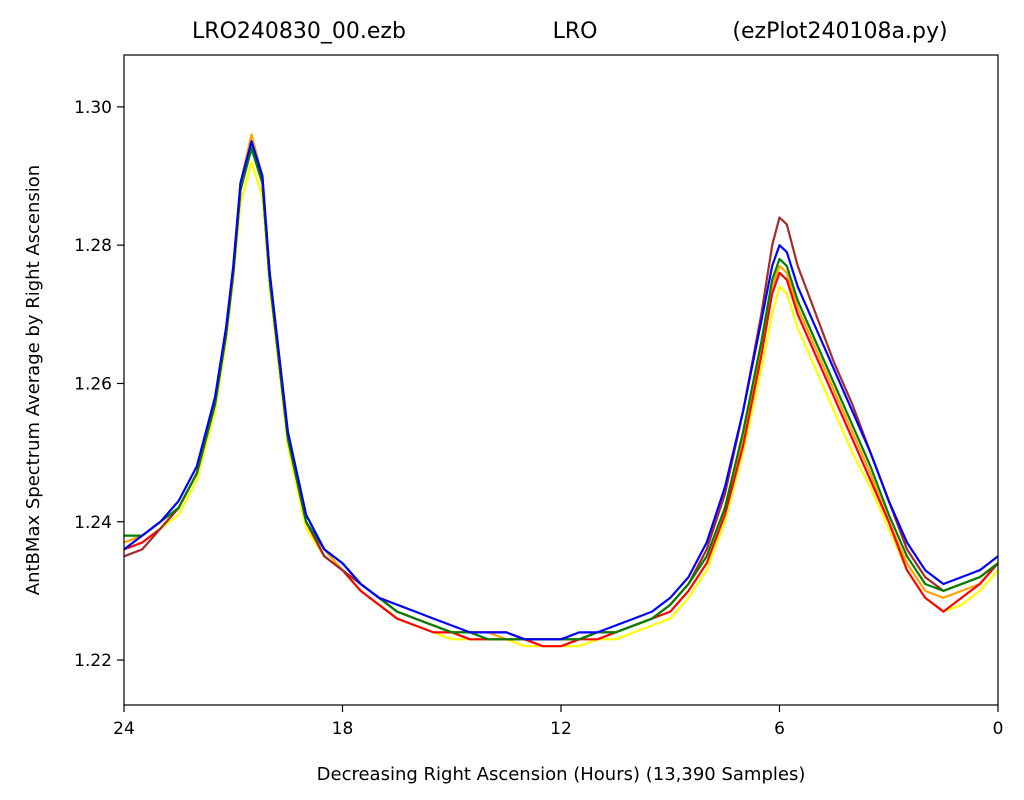  Describe the element at coordinates (93, 384) in the screenshot. I see `y-tick-label-2: 1.26` at that location.